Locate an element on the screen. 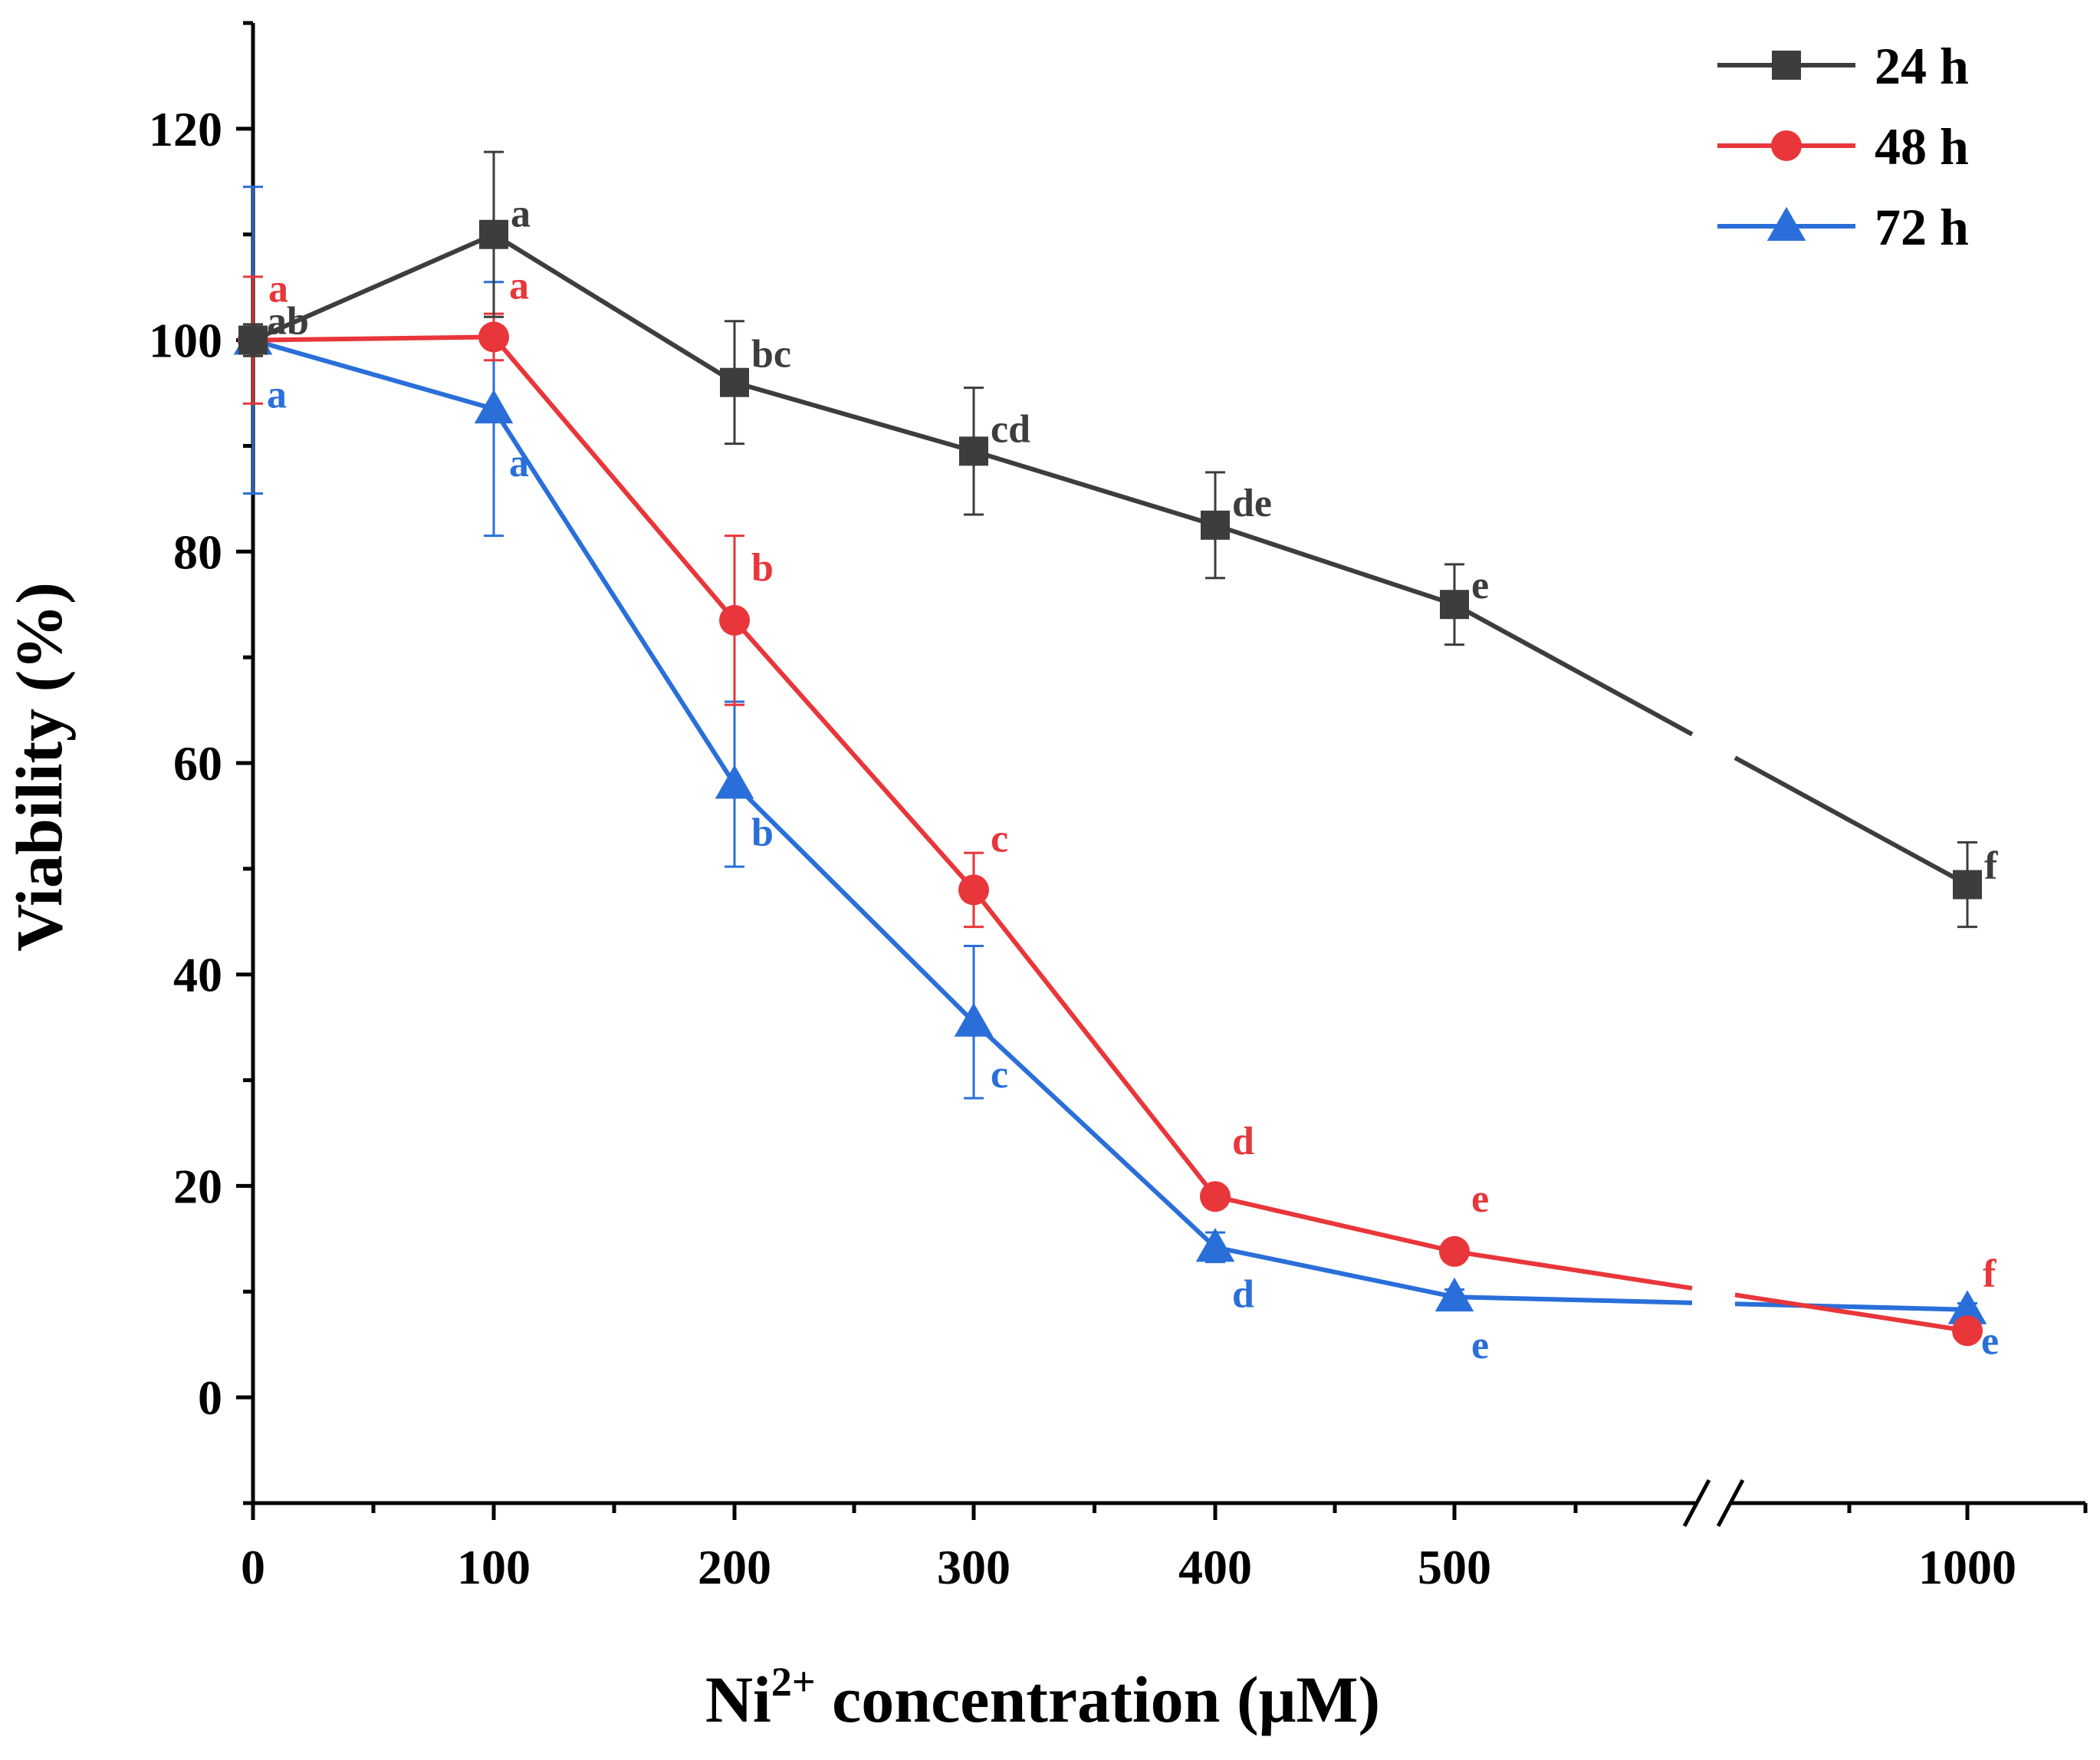 The height and width of the screenshot is (1760, 2100). y-tick-label: 100 is located at coordinates (185, 341).